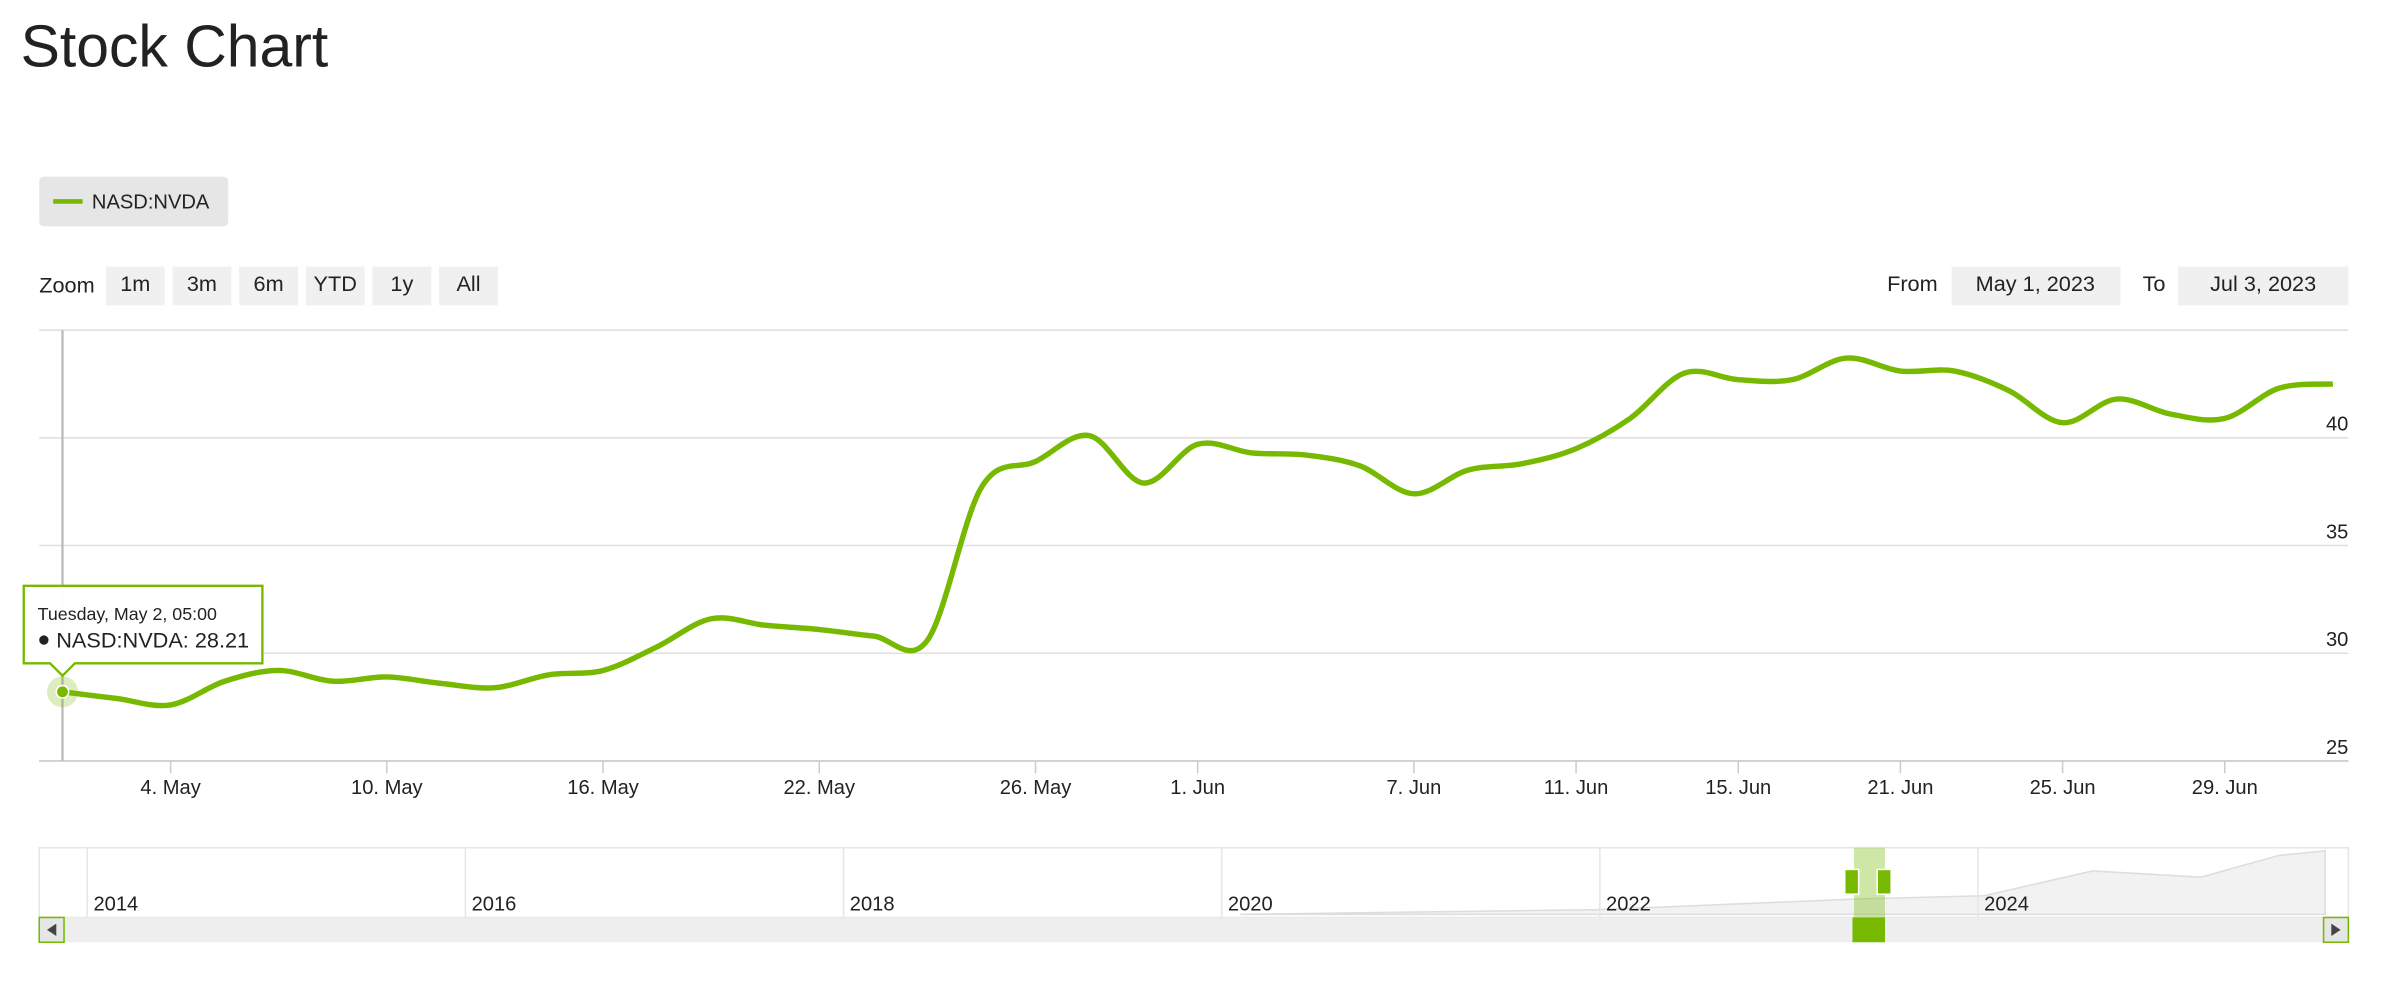  I want to click on x-tick-label: 21. Jun, so click(1900, 788).